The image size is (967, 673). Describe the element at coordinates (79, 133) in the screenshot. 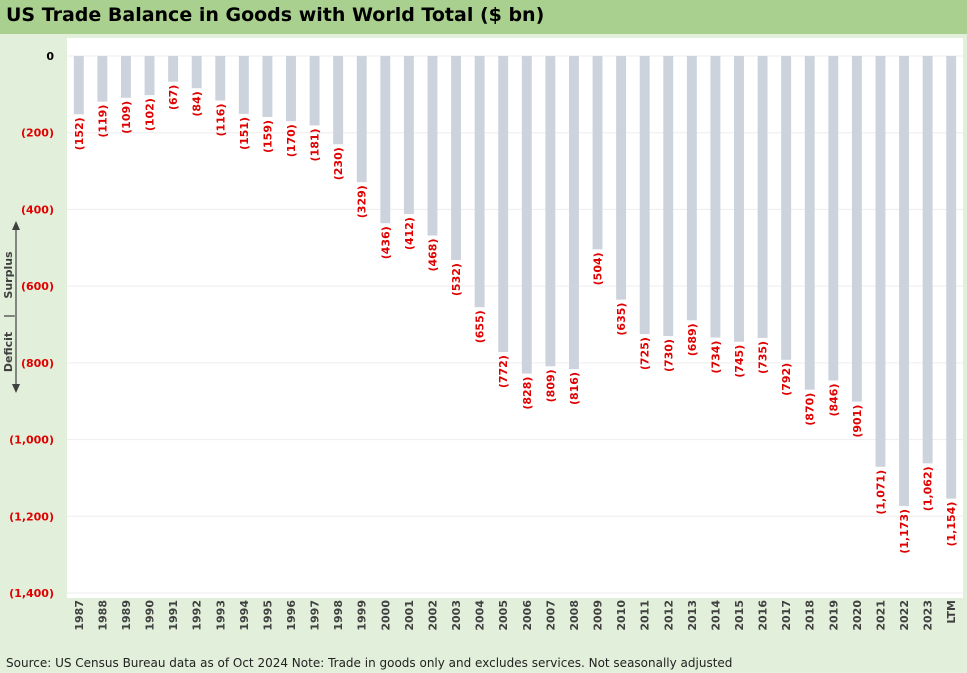

I see `data-label: (152)` at that location.